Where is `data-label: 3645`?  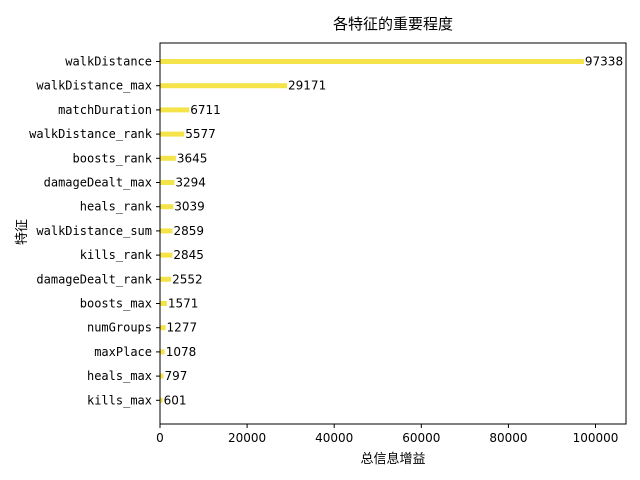
data-label: 3645 is located at coordinates (192, 158).